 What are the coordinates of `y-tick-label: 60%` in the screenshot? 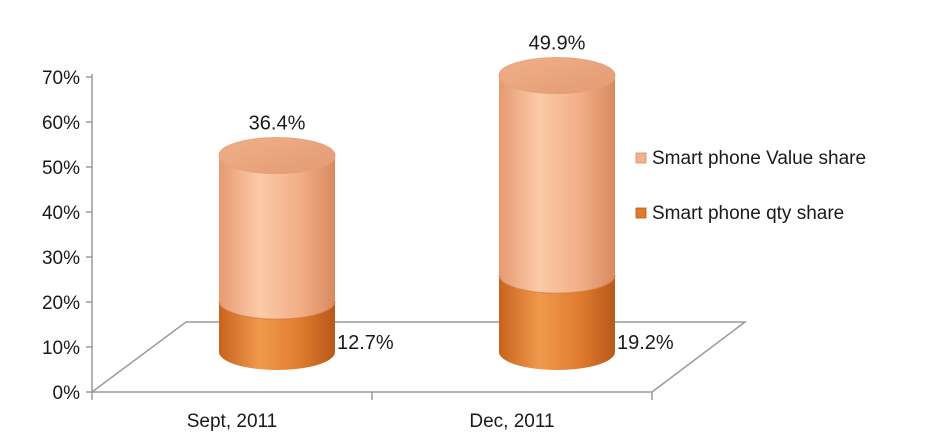 It's located at (61, 123).